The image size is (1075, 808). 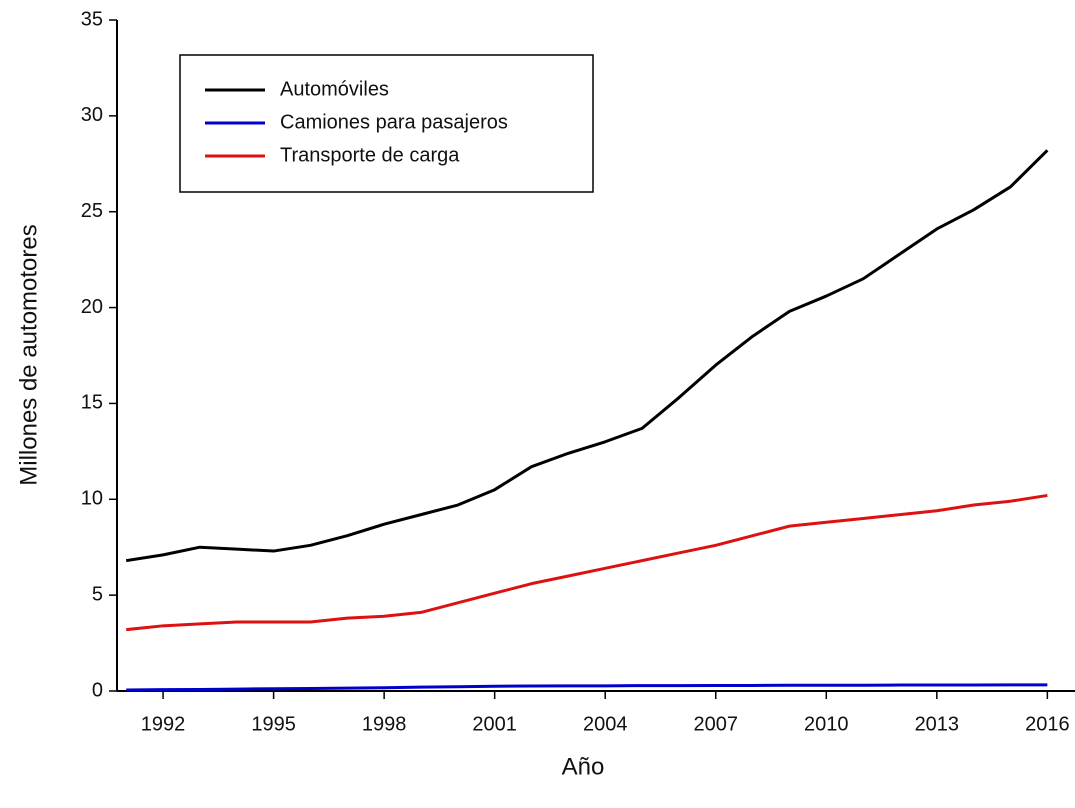 What do you see at coordinates (273, 724) in the screenshot?
I see `x-tick-label: 1995` at bounding box center [273, 724].